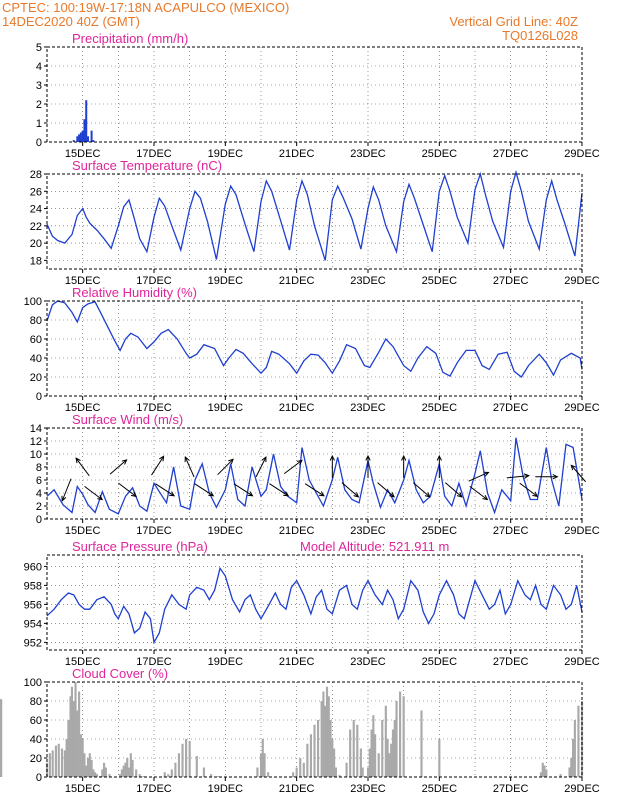  I want to click on panel-title: Precipitation (mm/h), so click(130, 38).